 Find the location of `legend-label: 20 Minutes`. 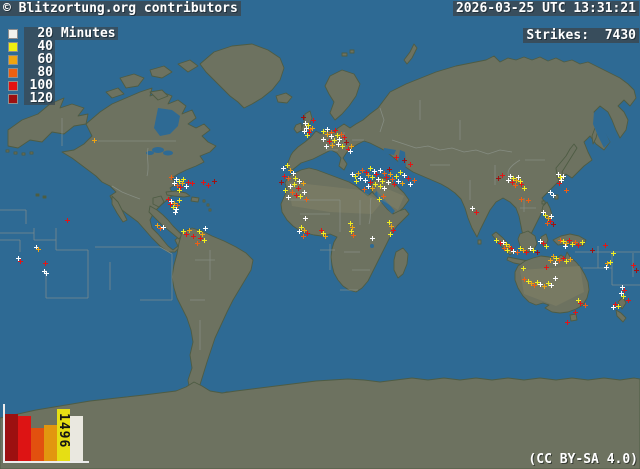

legend-label: 20 Minutes is located at coordinates (71, 33).